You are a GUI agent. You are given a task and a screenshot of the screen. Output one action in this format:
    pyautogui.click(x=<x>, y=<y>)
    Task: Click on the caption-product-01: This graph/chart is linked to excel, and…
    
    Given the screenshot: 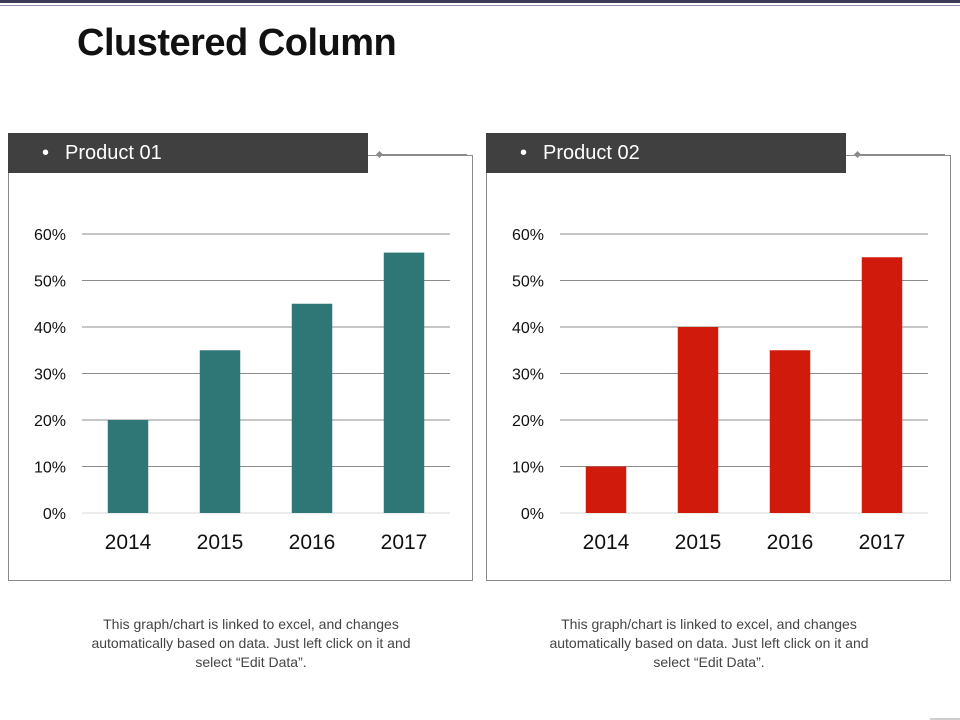 What is the action you would take?
    pyautogui.click(x=251, y=643)
    